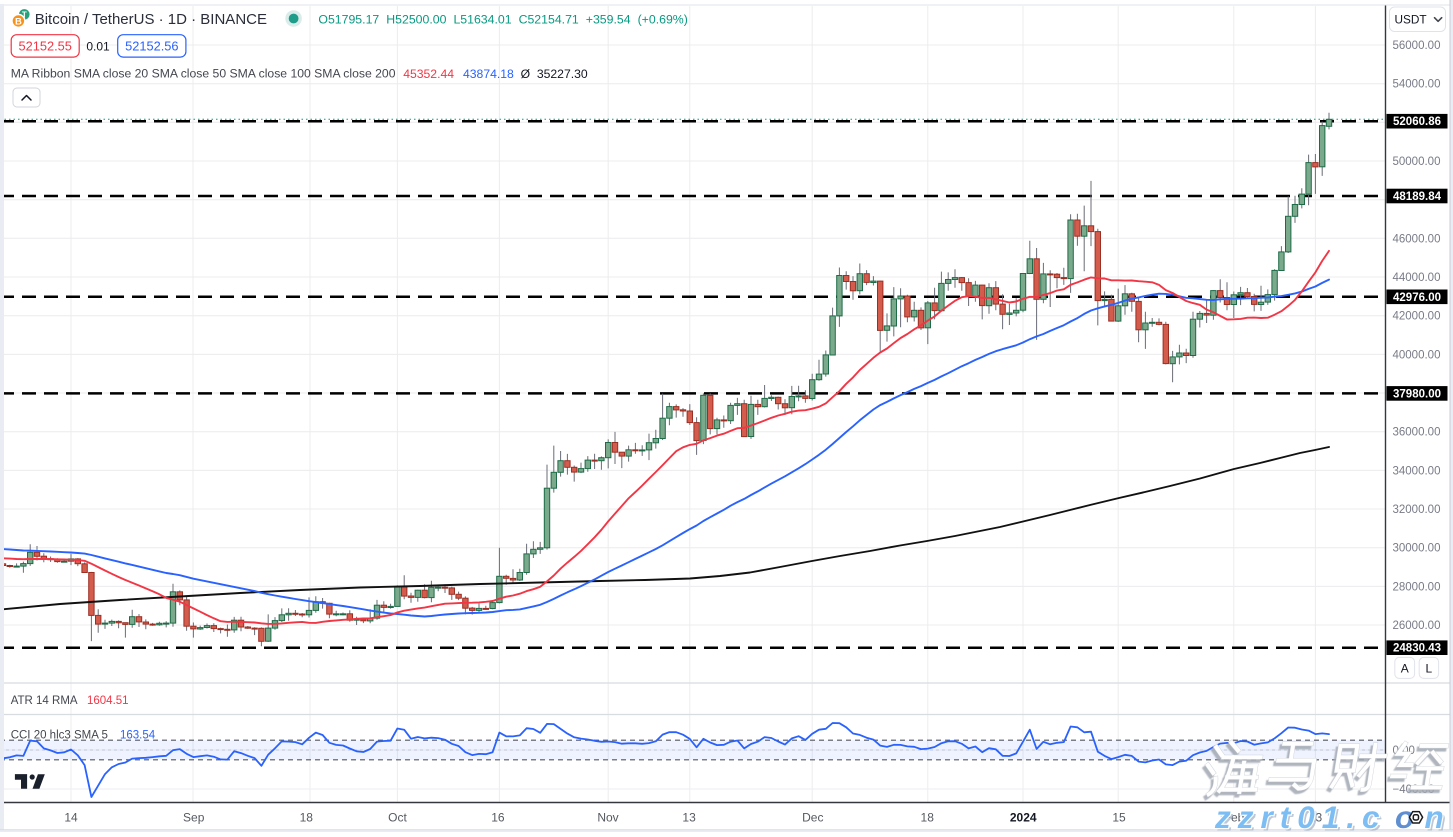  I want to click on svg-text: n, so click(1438, 815).